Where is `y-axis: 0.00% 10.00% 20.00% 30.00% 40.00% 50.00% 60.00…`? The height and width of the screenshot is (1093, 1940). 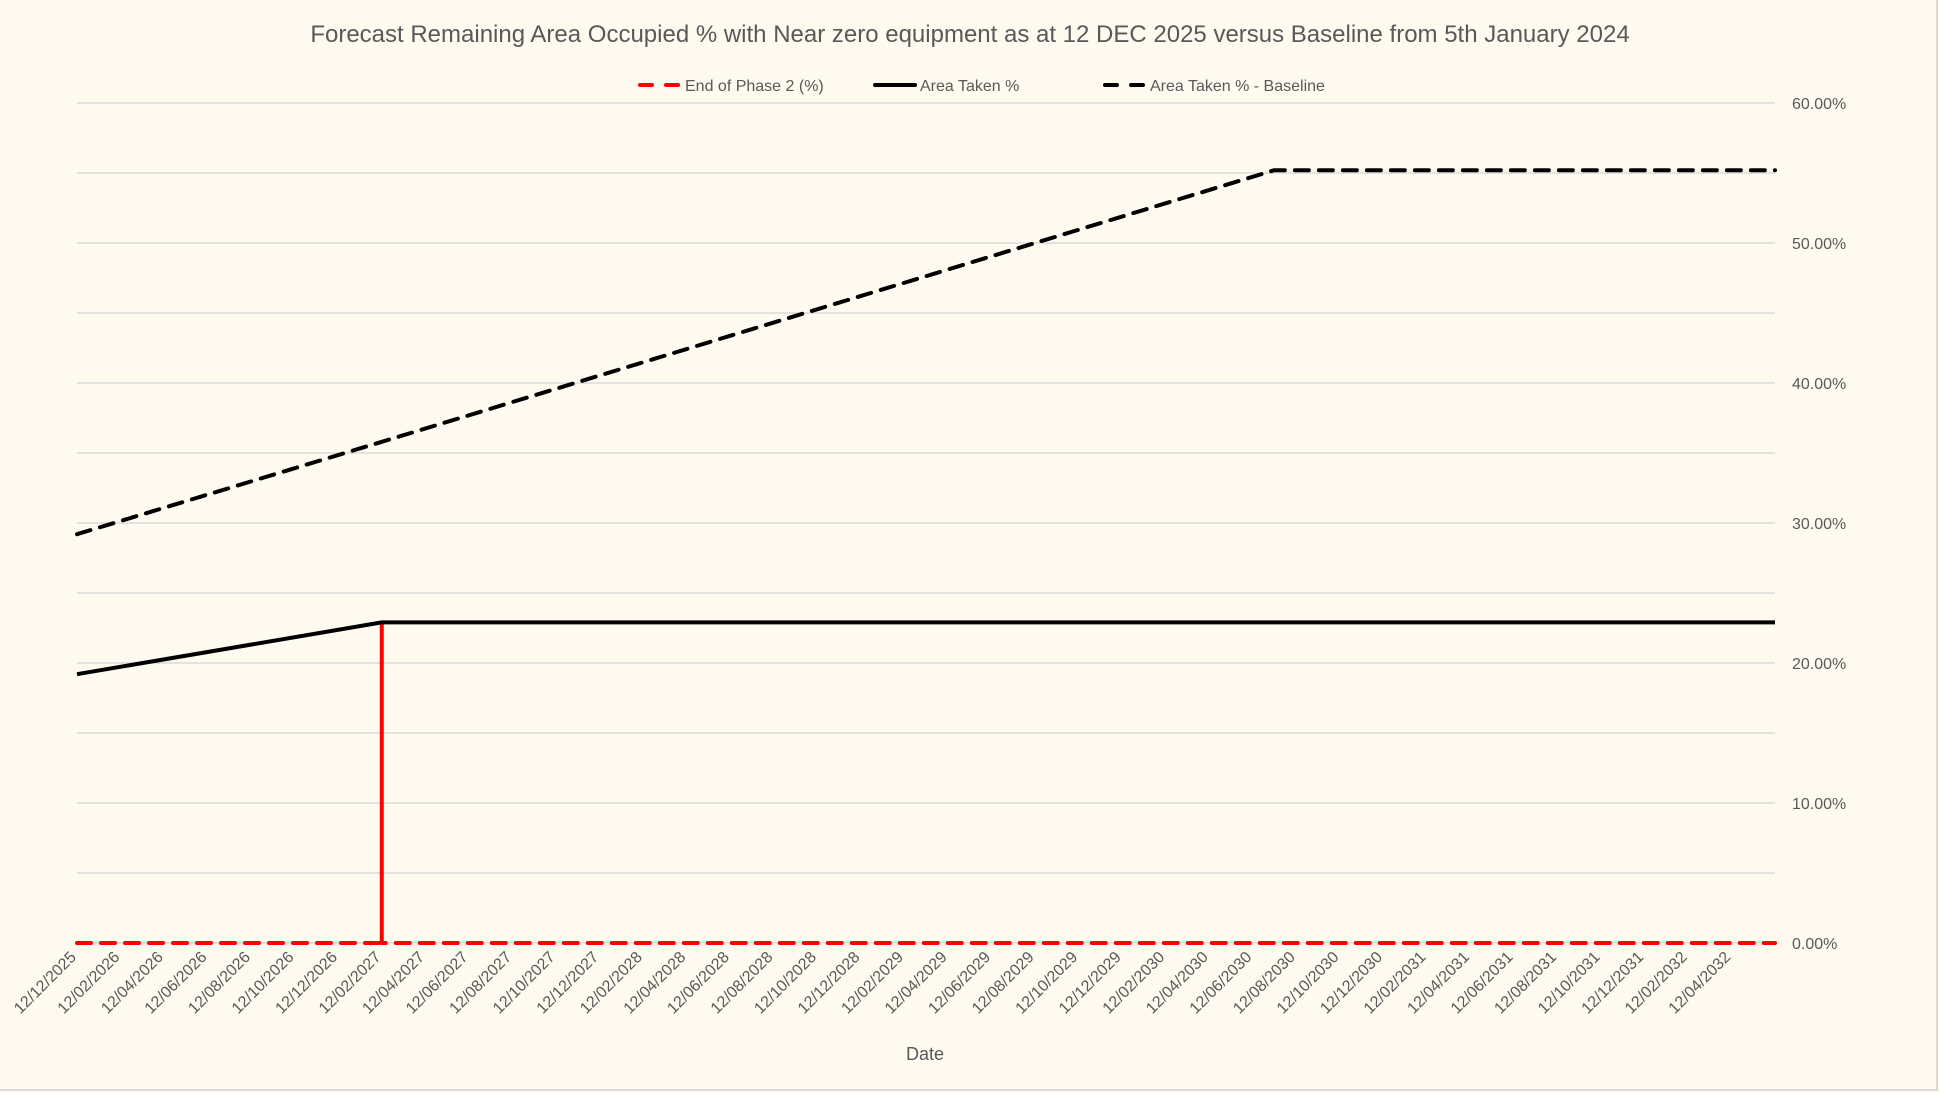
y-axis: 0.00% 10.00% 20.00% 30.00% 40.00% 50.00% 60.00… is located at coordinates (1819, 524).